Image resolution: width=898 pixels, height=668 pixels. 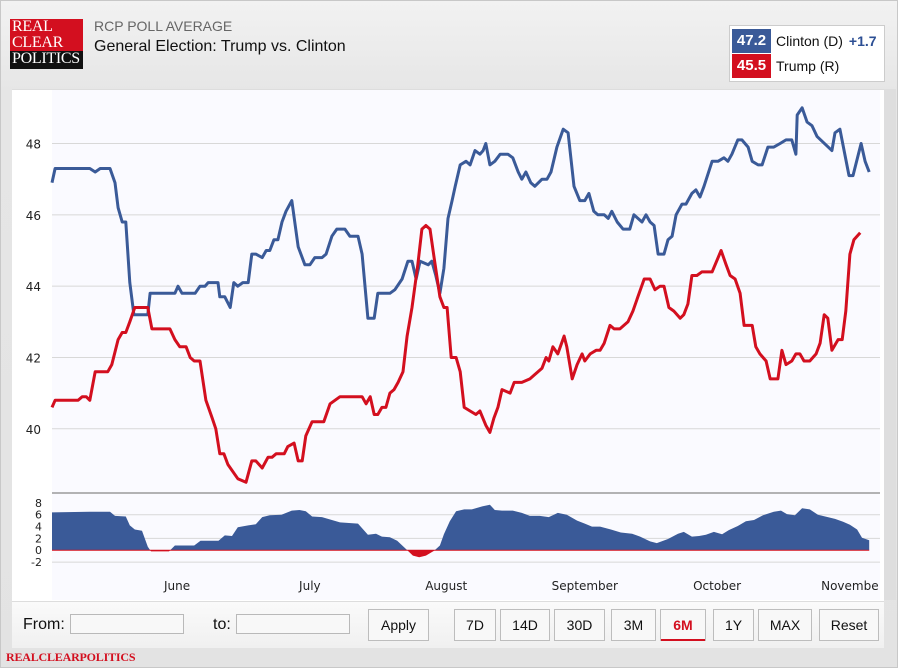 I want to click on spread-area-positive, so click(x=461, y=527).